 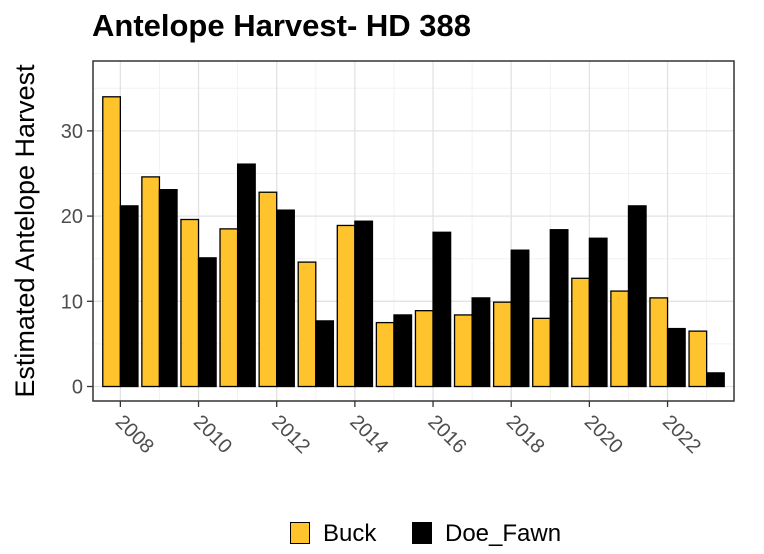 What do you see at coordinates (463, 351) in the screenshot?
I see `bar-buck-2017` at bounding box center [463, 351].